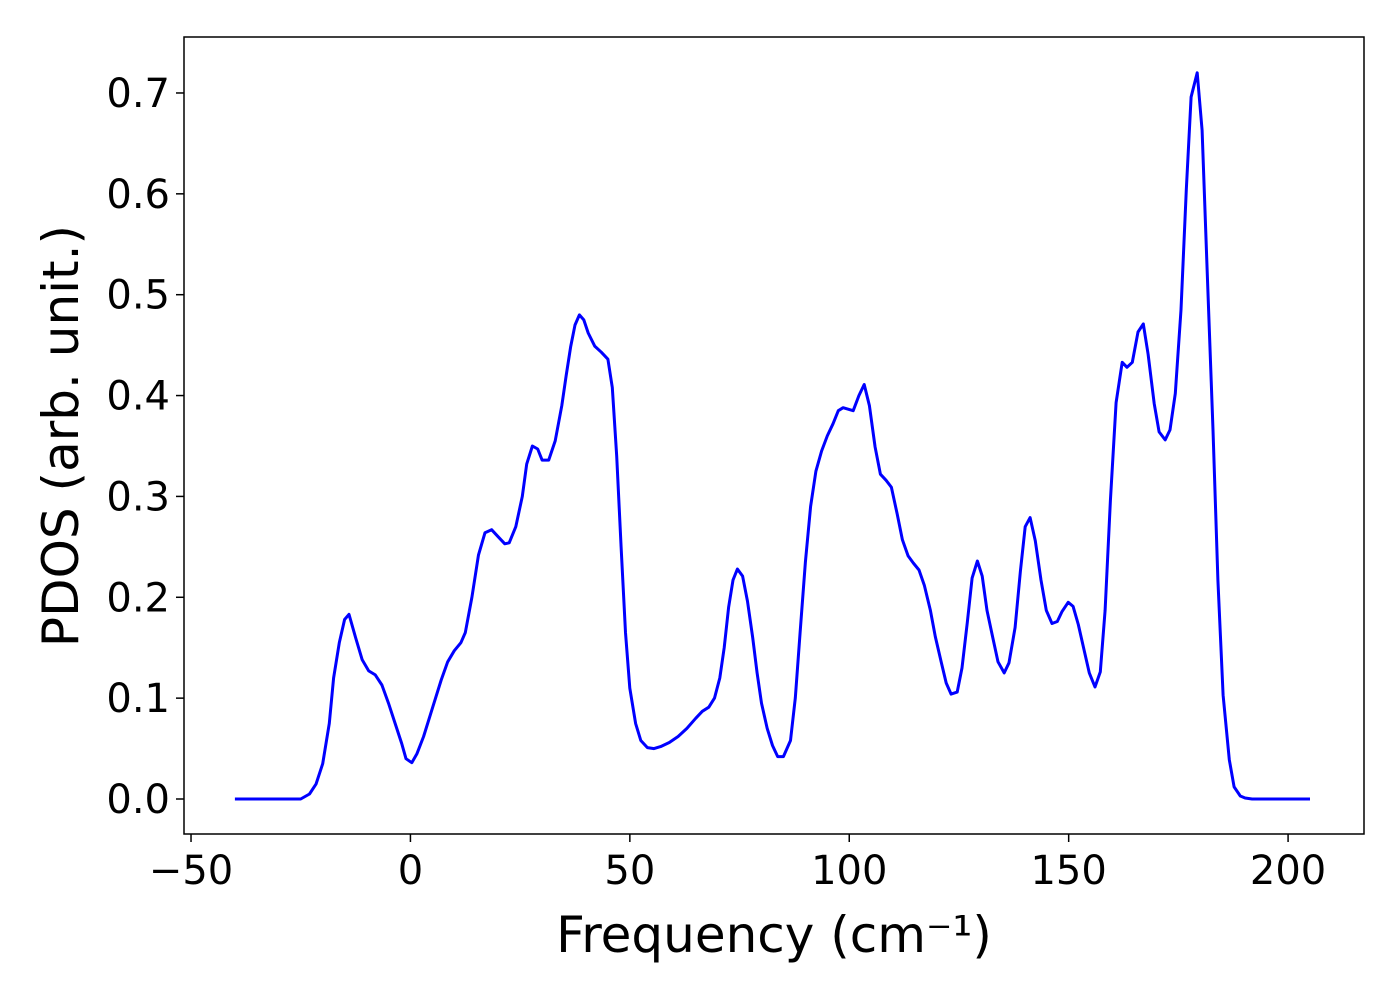 The width and height of the screenshot is (1400, 1000). What do you see at coordinates (138, 195) in the screenshot?
I see `y-tick-label: 0.6` at bounding box center [138, 195].